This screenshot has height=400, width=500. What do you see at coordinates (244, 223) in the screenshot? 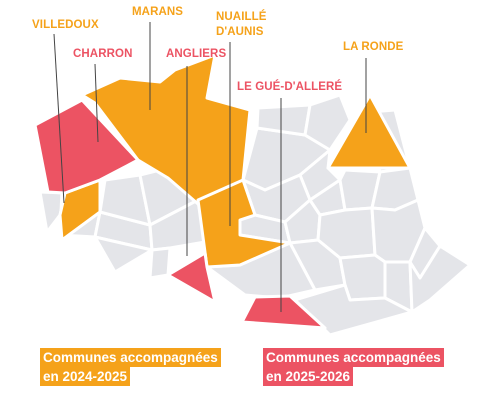
I see `nuaille-area` at bounding box center [244, 223].